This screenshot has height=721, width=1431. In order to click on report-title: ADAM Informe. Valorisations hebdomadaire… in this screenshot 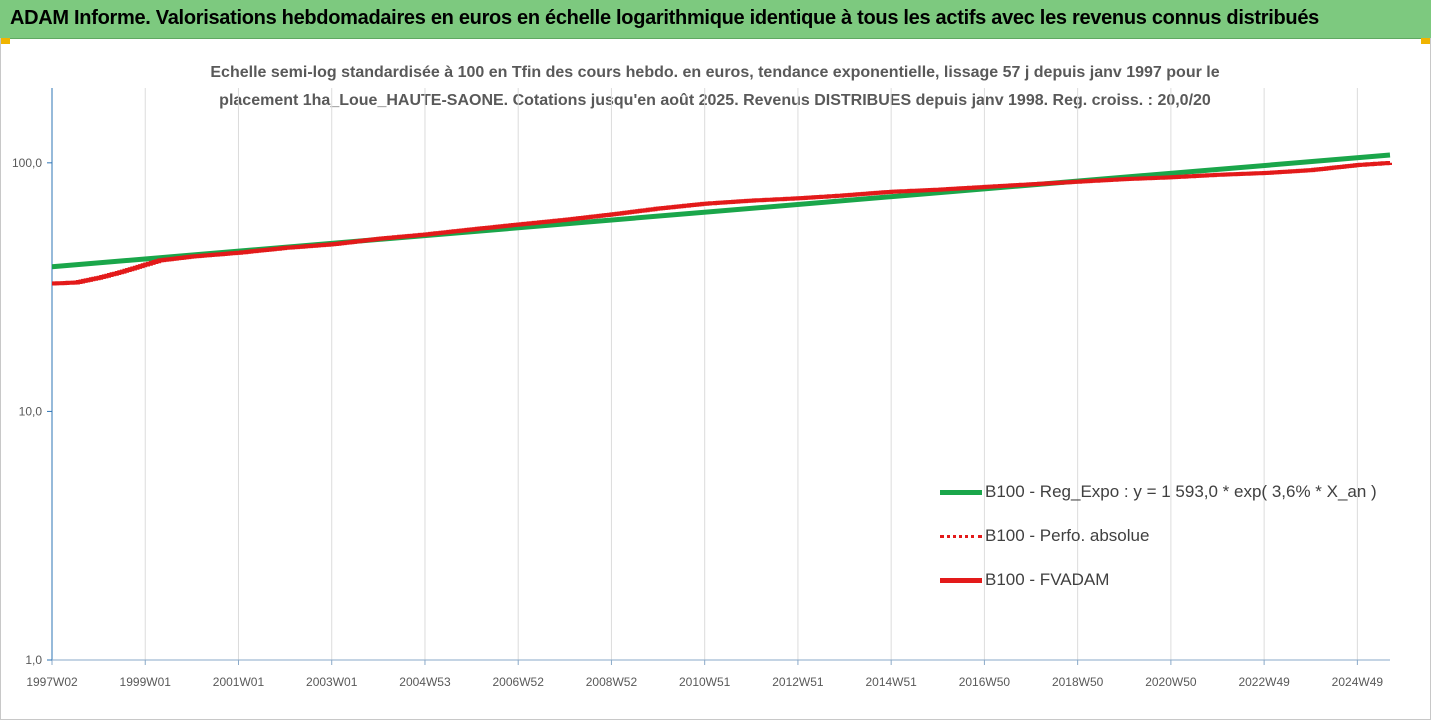, I will do `click(664, 18)`.